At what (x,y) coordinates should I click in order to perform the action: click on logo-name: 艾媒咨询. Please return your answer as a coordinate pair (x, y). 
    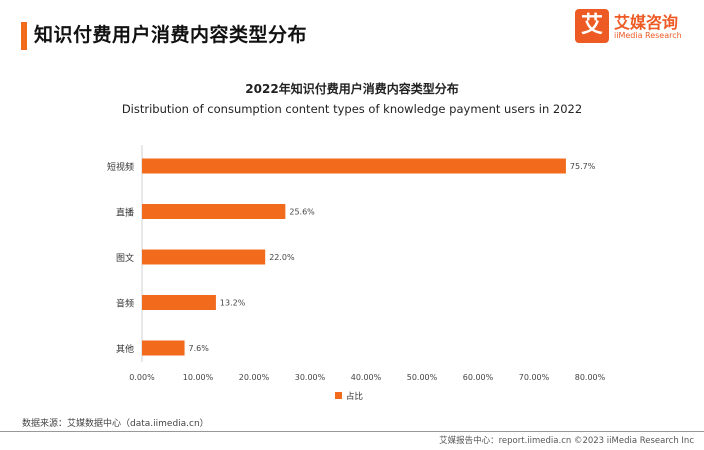
    Looking at the image, I should click on (646, 22).